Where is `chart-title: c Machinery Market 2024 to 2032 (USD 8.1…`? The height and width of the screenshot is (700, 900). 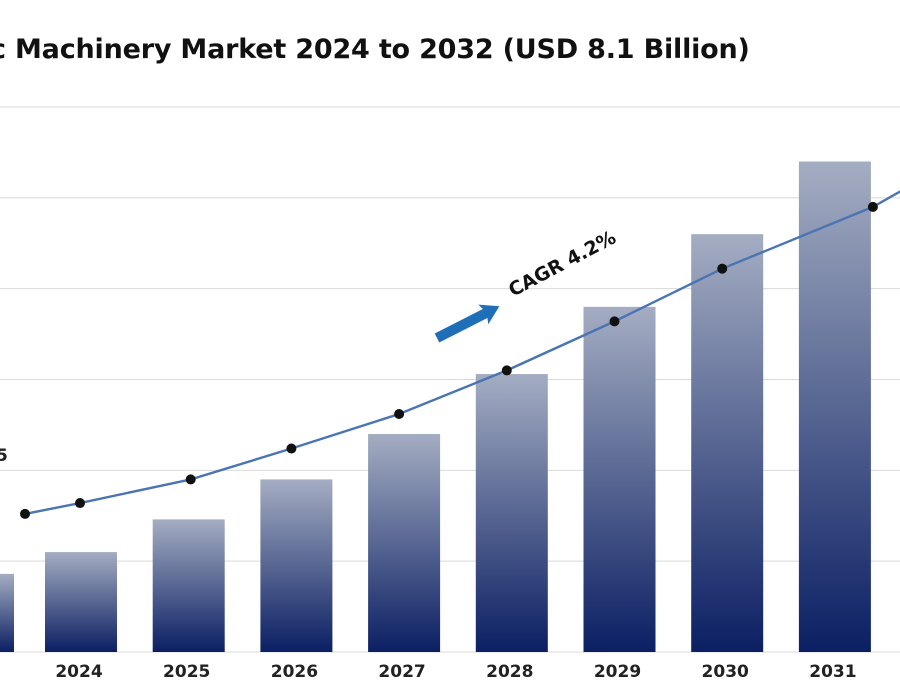 chart-title: c Machinery Market 2024 to 2032 (USD 8.1… is located at coordinates (375, 49).